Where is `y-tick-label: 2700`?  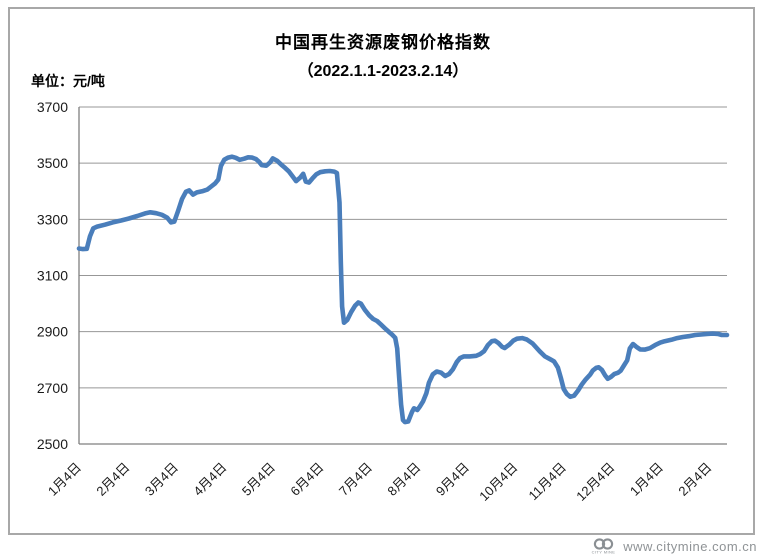
y-tick-label: 2700 is located at coordinates (52, 388).